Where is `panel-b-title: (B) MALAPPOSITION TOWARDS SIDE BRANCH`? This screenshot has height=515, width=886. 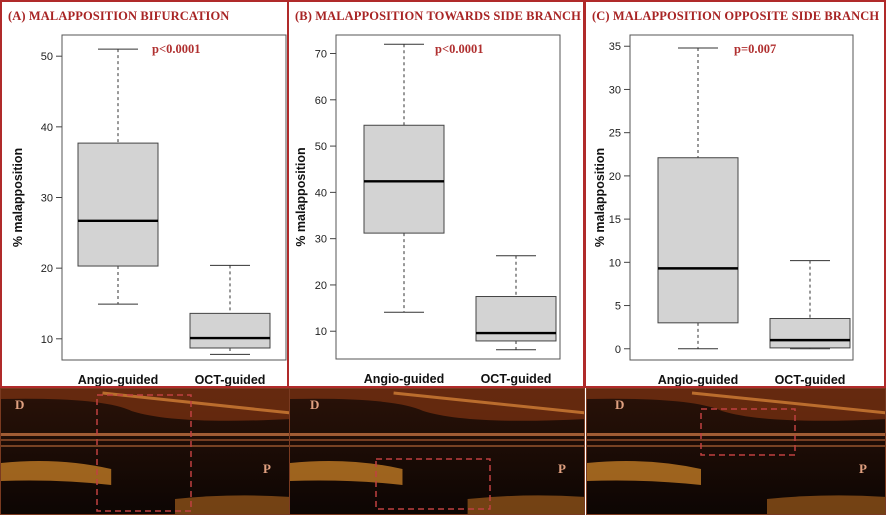 panel-b-title: (B) MALAPPOSITION TOWARDS SIDE BRANCH is located at coordinates (438, 16).